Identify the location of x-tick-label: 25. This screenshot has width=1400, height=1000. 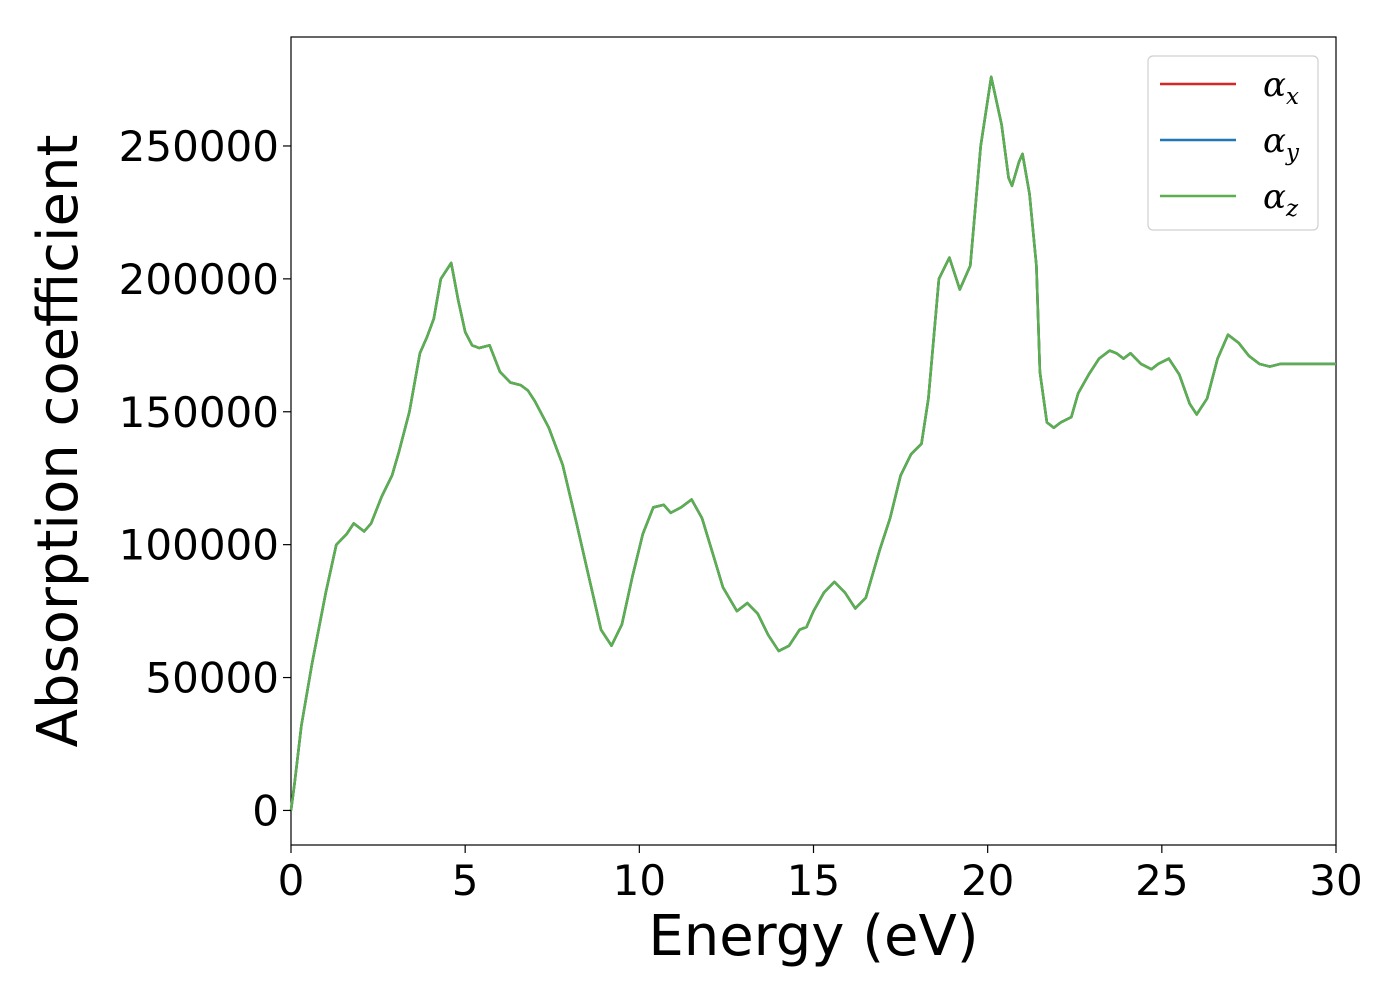
(1161, 880).